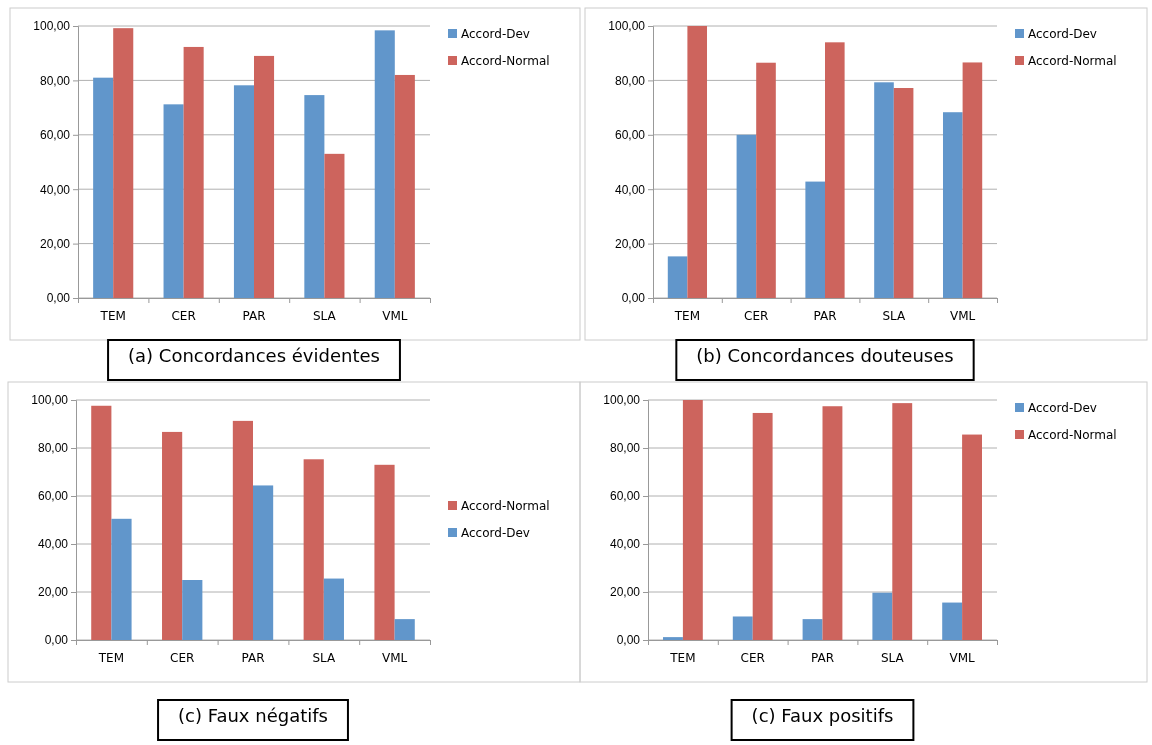 The width and height of the screenshot is (1152, 745). What do you see at coordinates (254, 355) in the screenshot?
I see `text: (a) Concordances évidentes` at bounding box center [254, 355].